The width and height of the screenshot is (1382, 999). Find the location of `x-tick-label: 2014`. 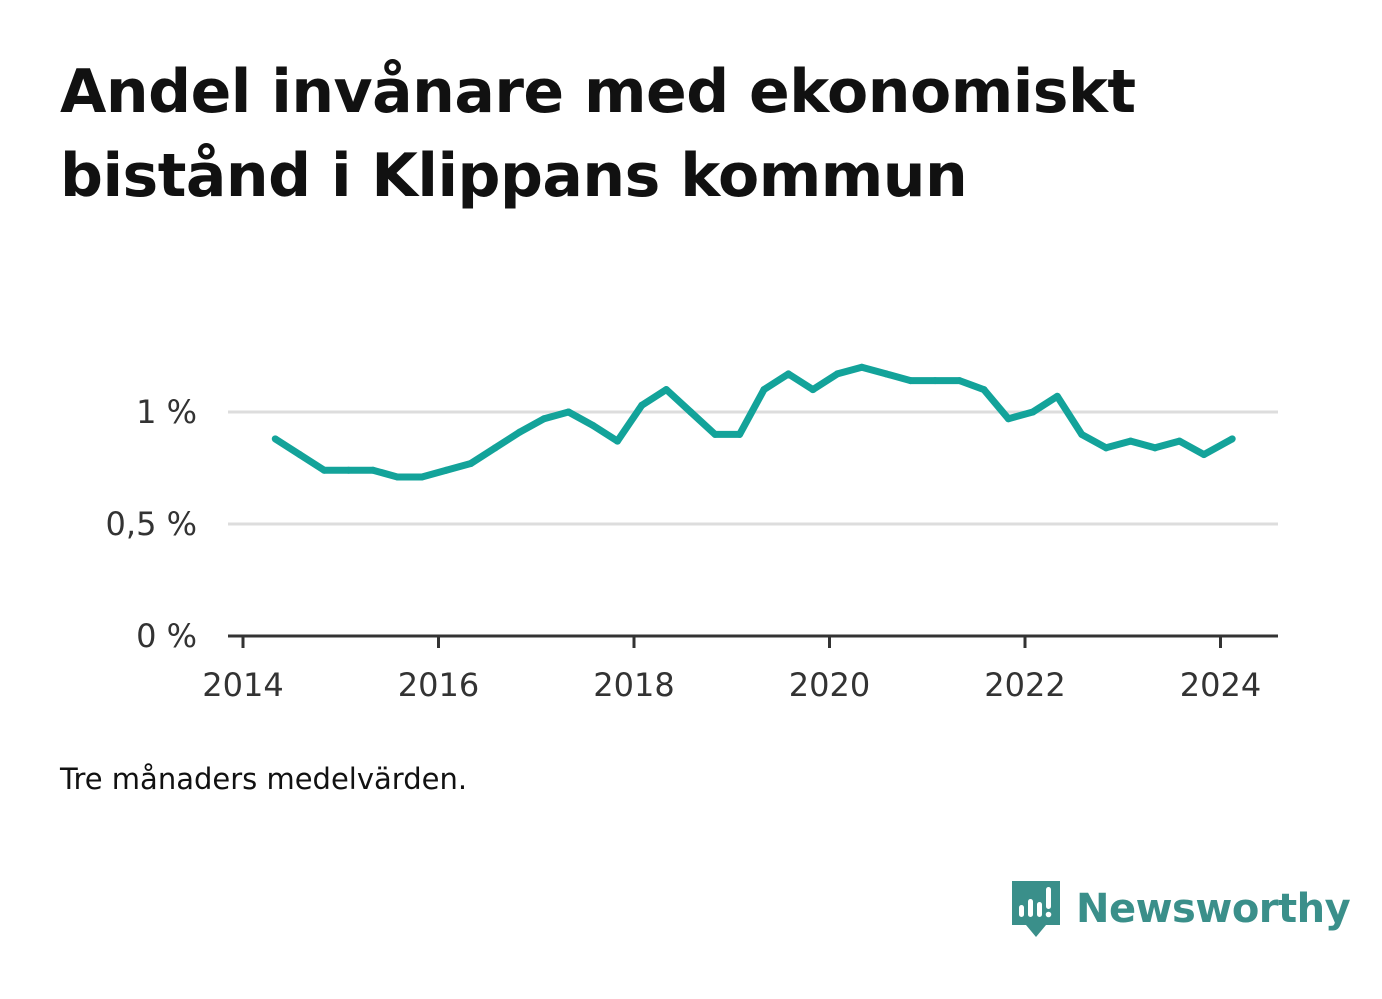

x-tick-label: 2014 is located at coordinates (242, 685).